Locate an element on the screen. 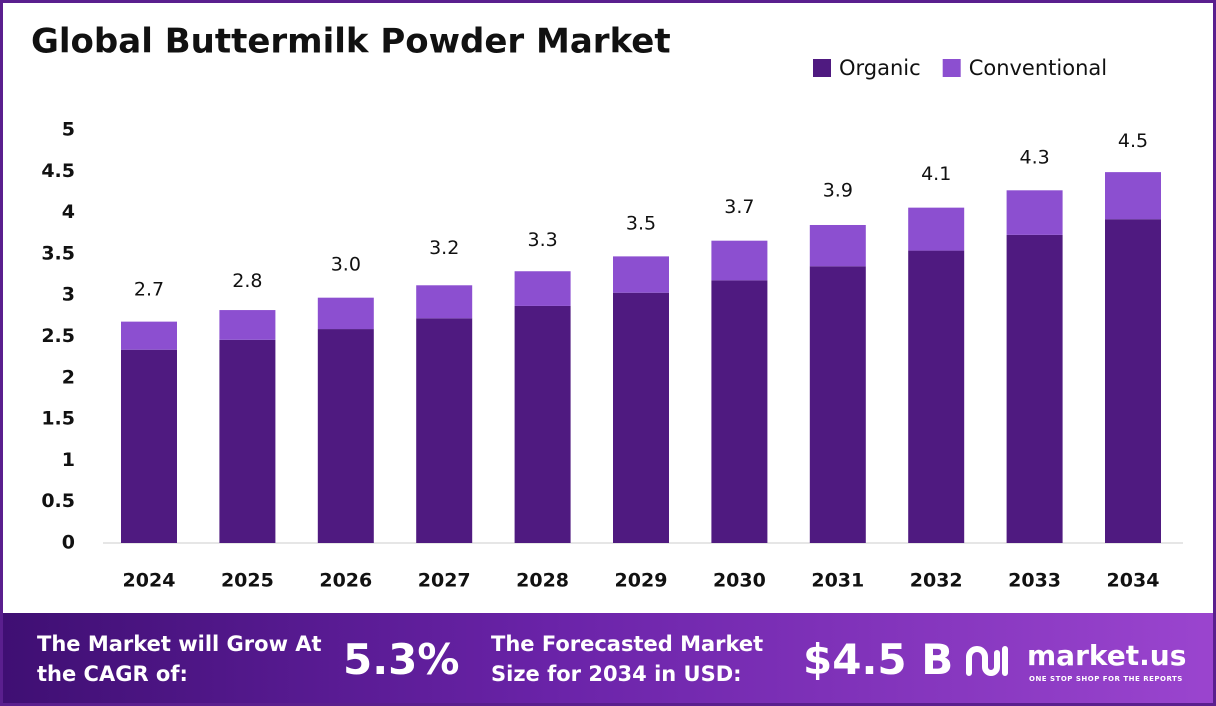 This screenshot has height=706, width=1216. y-tick-label: 3.5 is located at coordinates (58, 253).